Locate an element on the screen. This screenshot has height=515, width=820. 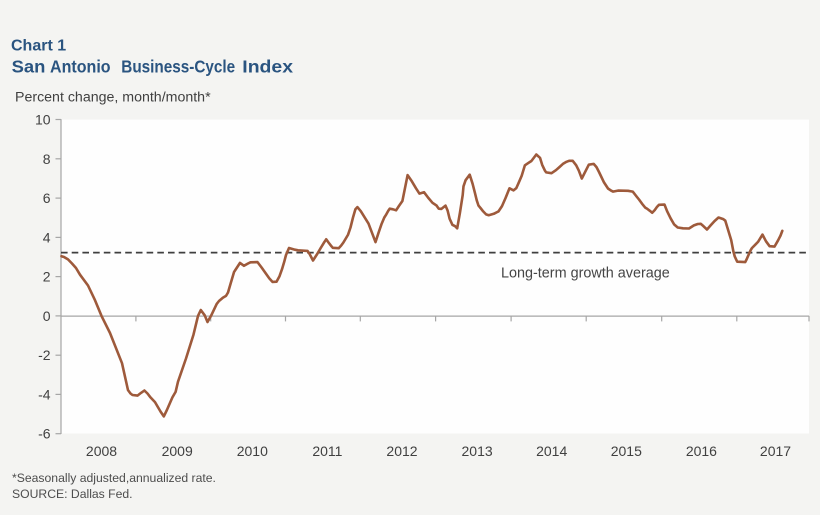
svg-text: 2012 is located at coordinates (401, 451).